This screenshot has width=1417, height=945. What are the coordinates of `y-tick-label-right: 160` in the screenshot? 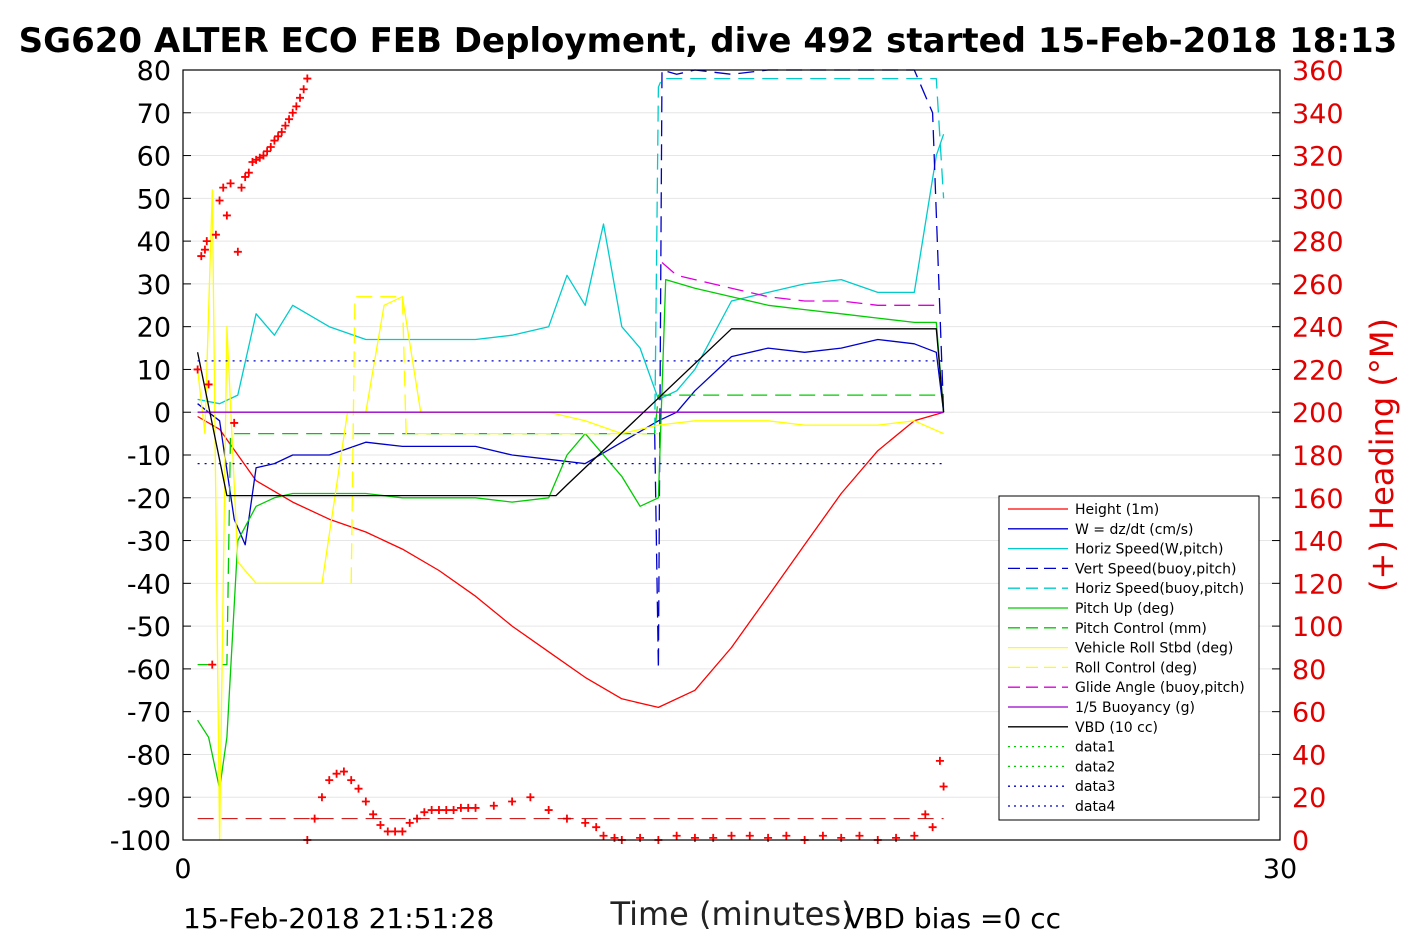 It's located at (1318, 499).